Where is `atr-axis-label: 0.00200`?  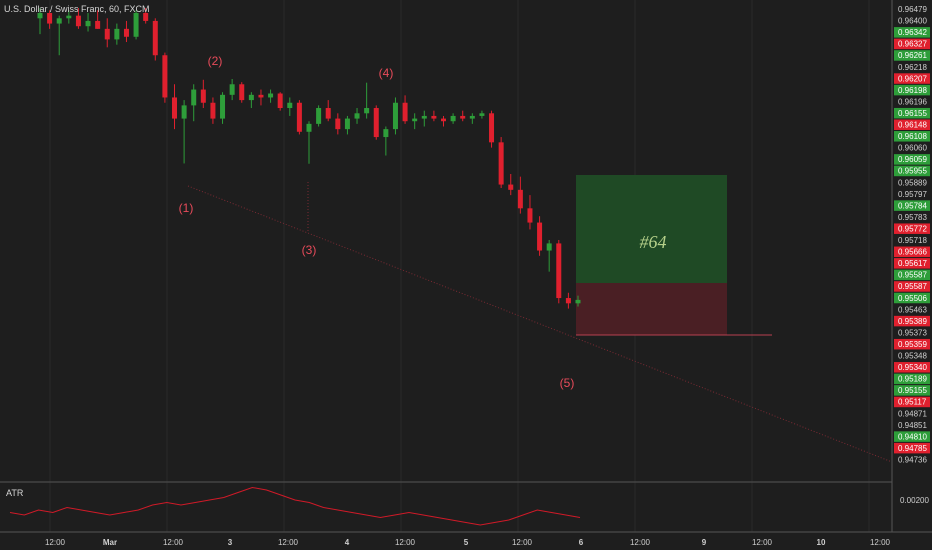
atr-axis-label: 0.00200 is located at coordinates (914, 500).